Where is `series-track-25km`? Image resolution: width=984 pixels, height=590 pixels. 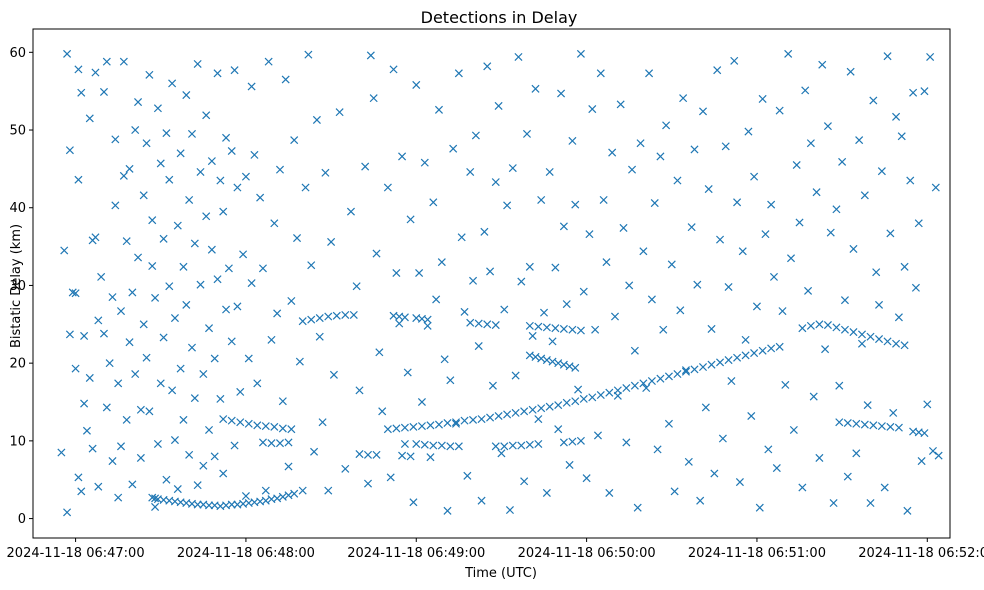 series-track-25km is located at coordinates (603, 330).